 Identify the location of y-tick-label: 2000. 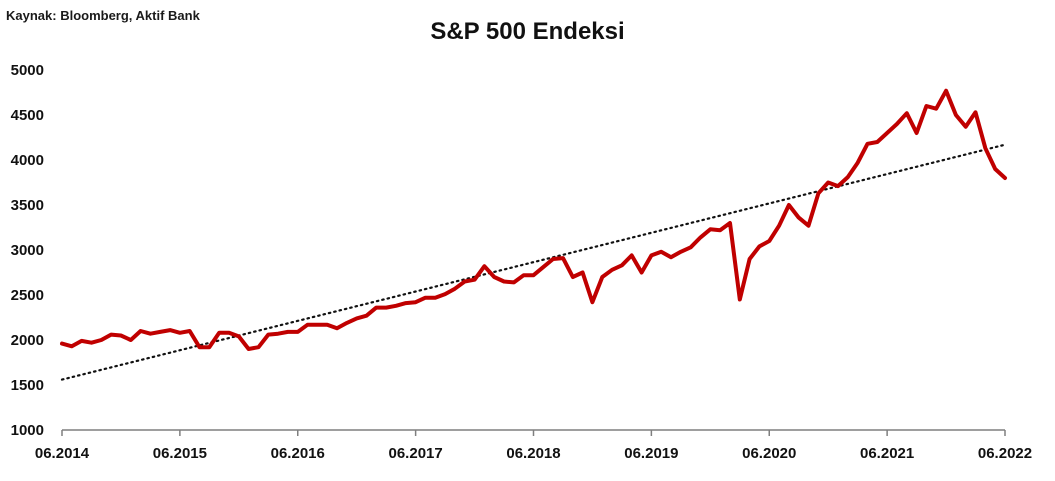
(27, 340).